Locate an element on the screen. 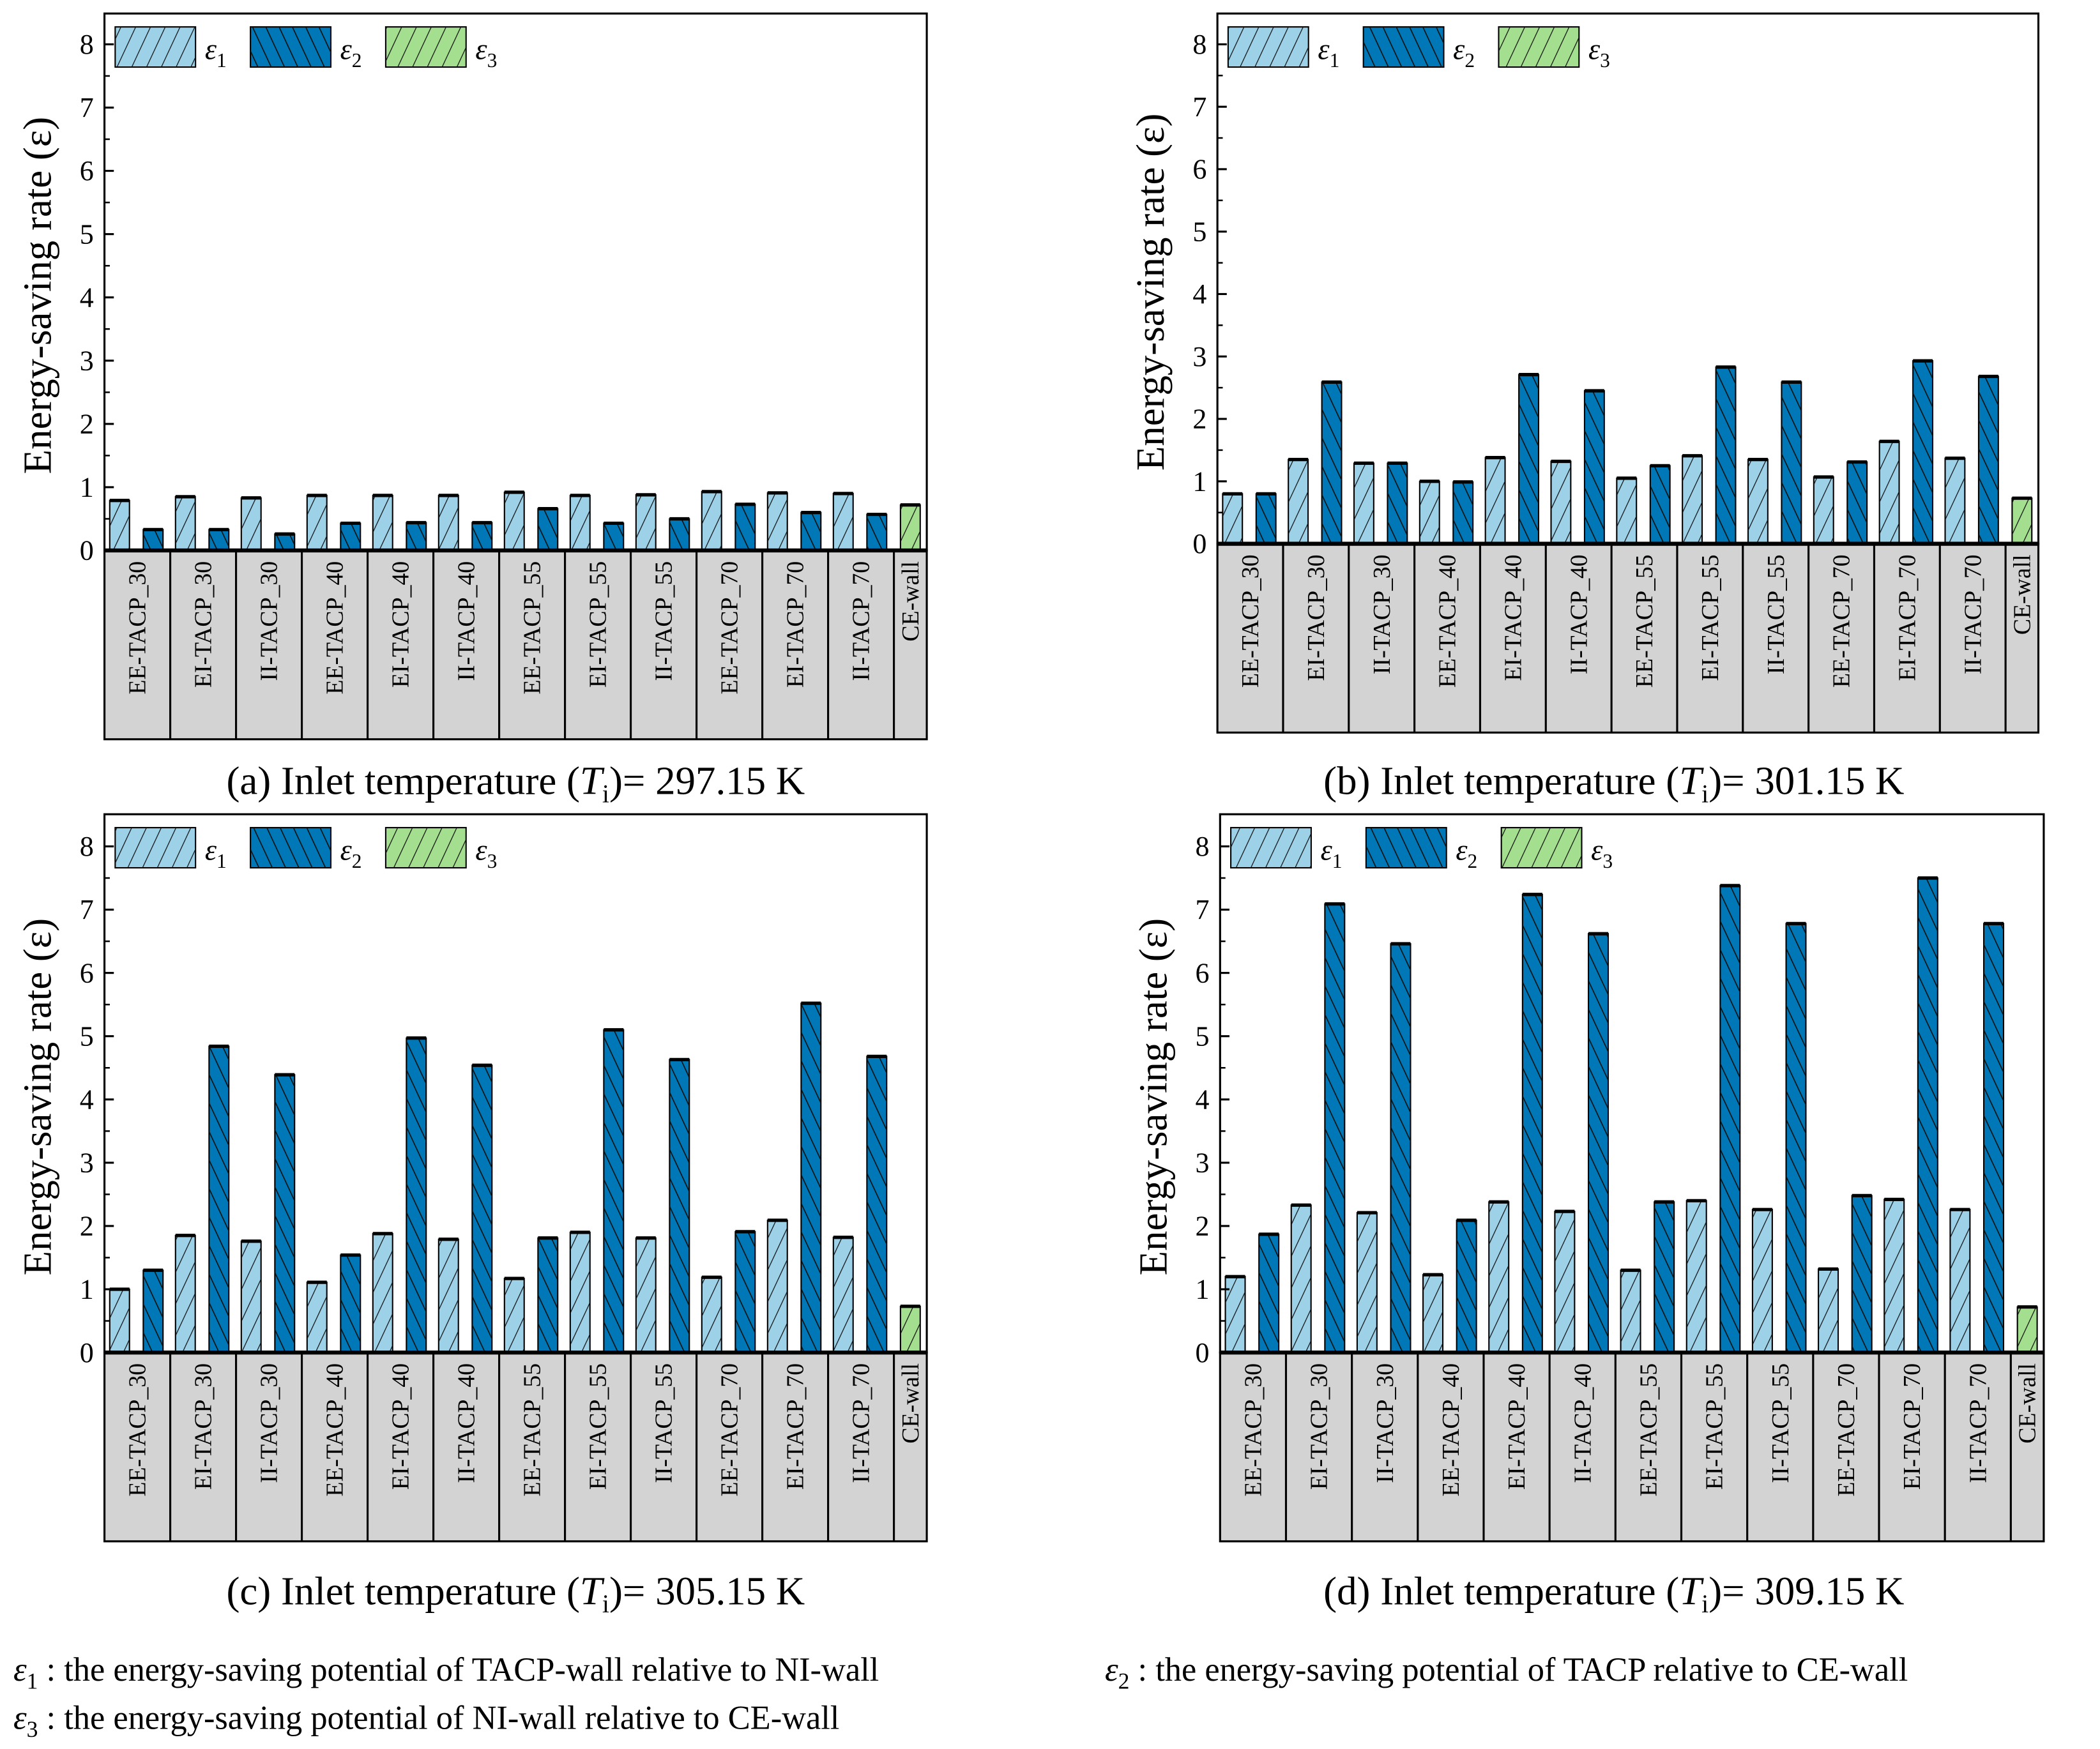 Image resolution: width=2100 pixels, height=1749 pixels. y-tick-label: 8 is located at coordinates (1203, 846).